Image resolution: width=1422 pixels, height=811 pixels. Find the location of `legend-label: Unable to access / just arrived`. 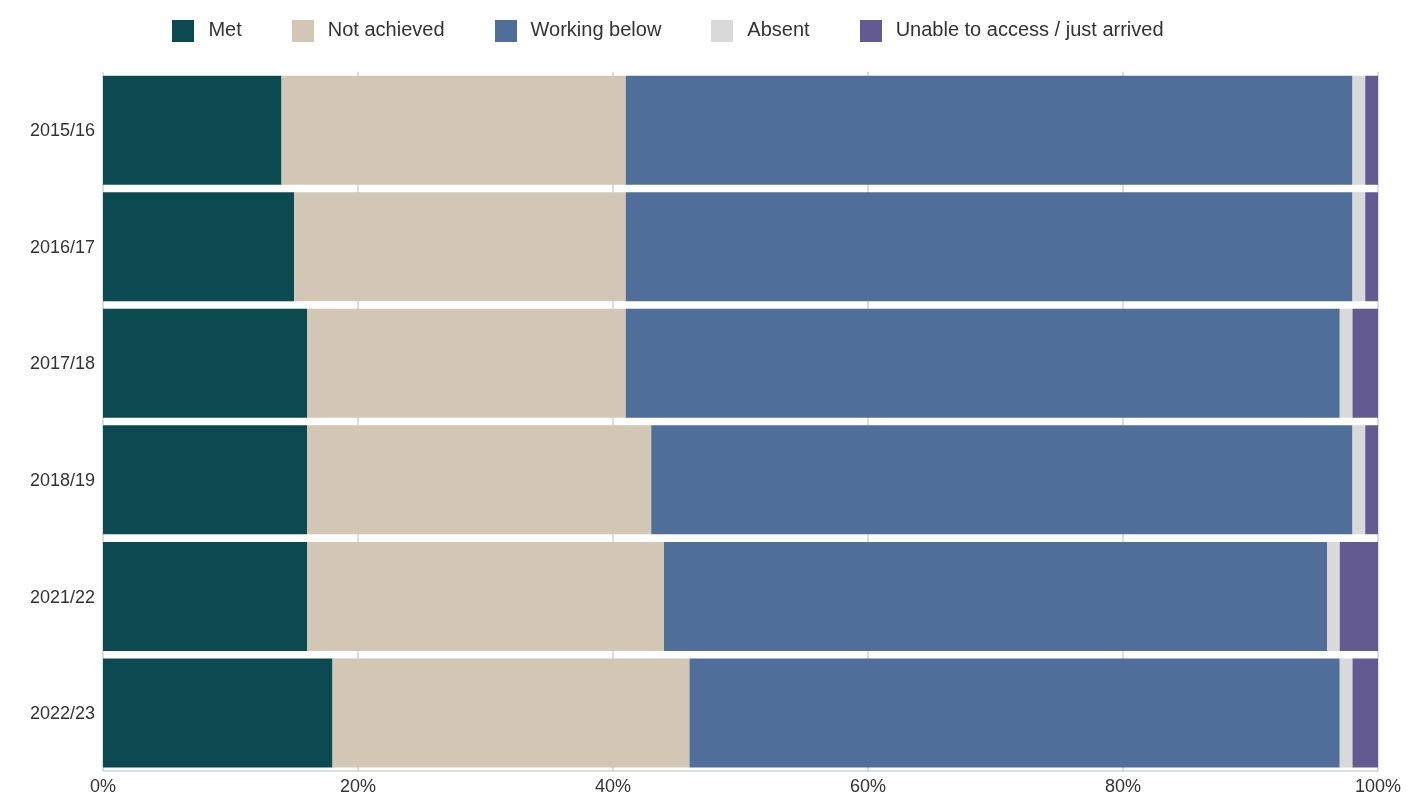

legend-label: Unable to access / just arrived is located at coordinates (1029, 29).